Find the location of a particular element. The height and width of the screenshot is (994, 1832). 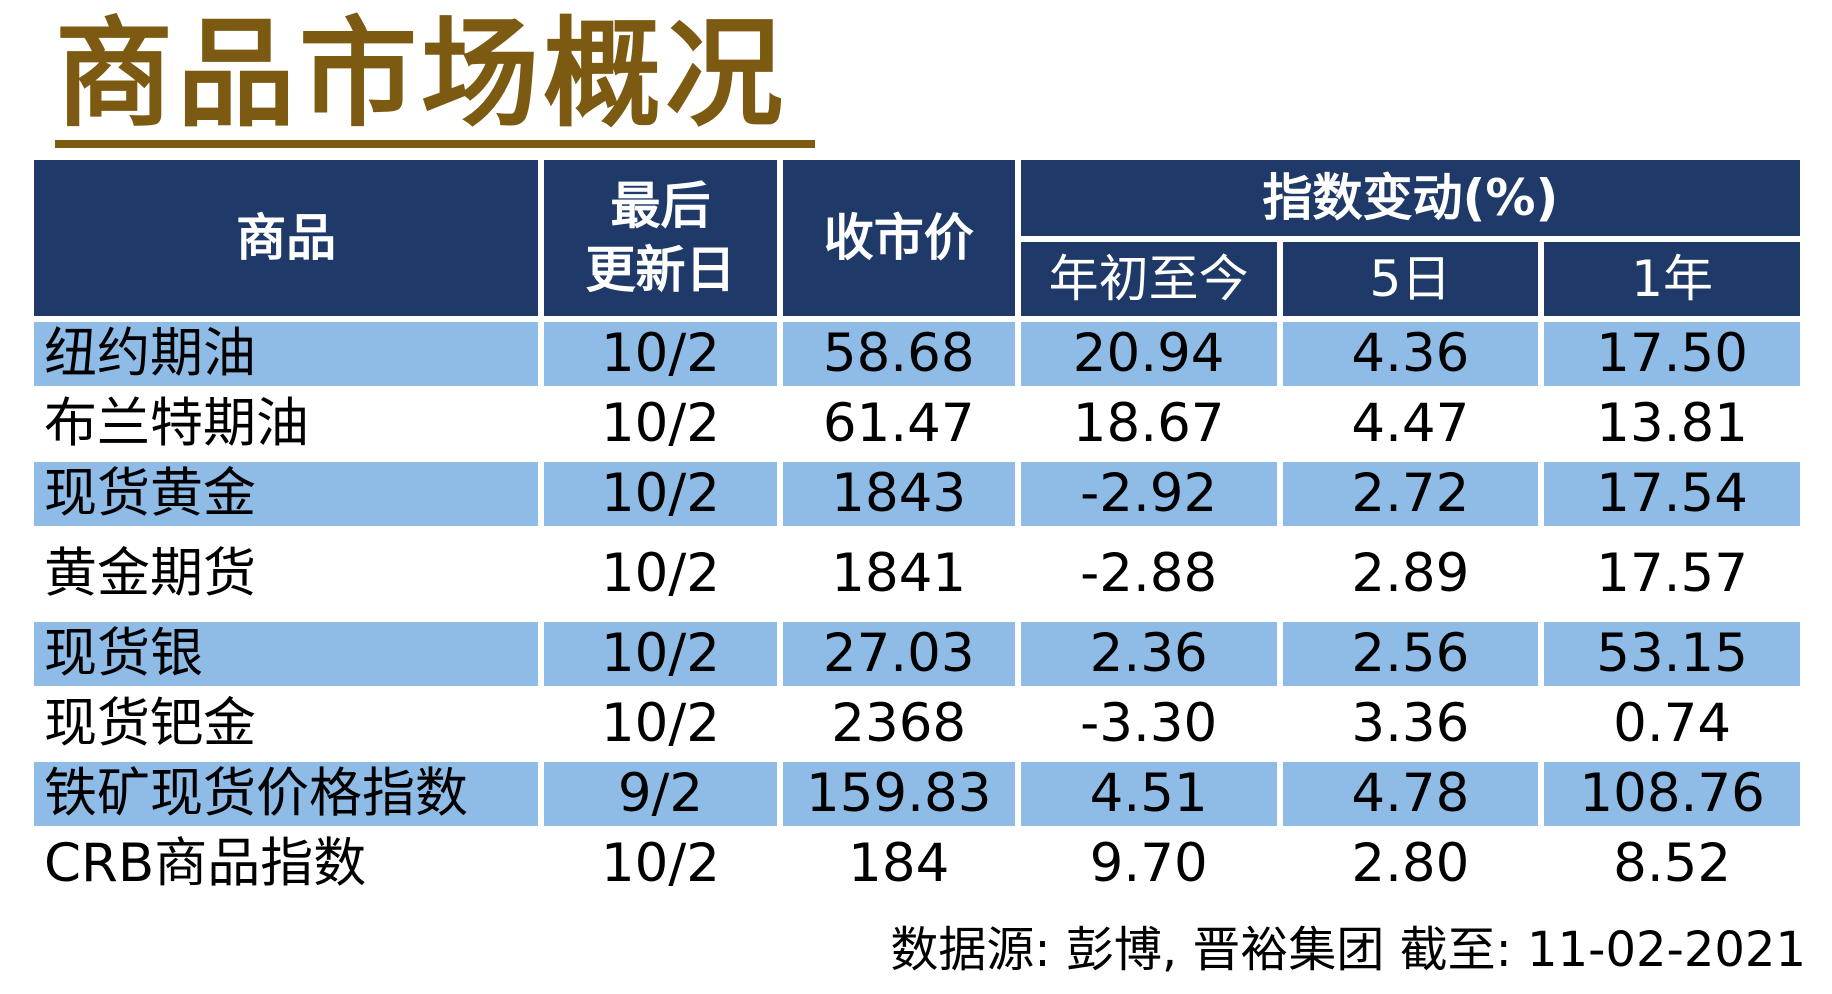

cell-ytd: -2.88 is located at coordinates (1149, 573).